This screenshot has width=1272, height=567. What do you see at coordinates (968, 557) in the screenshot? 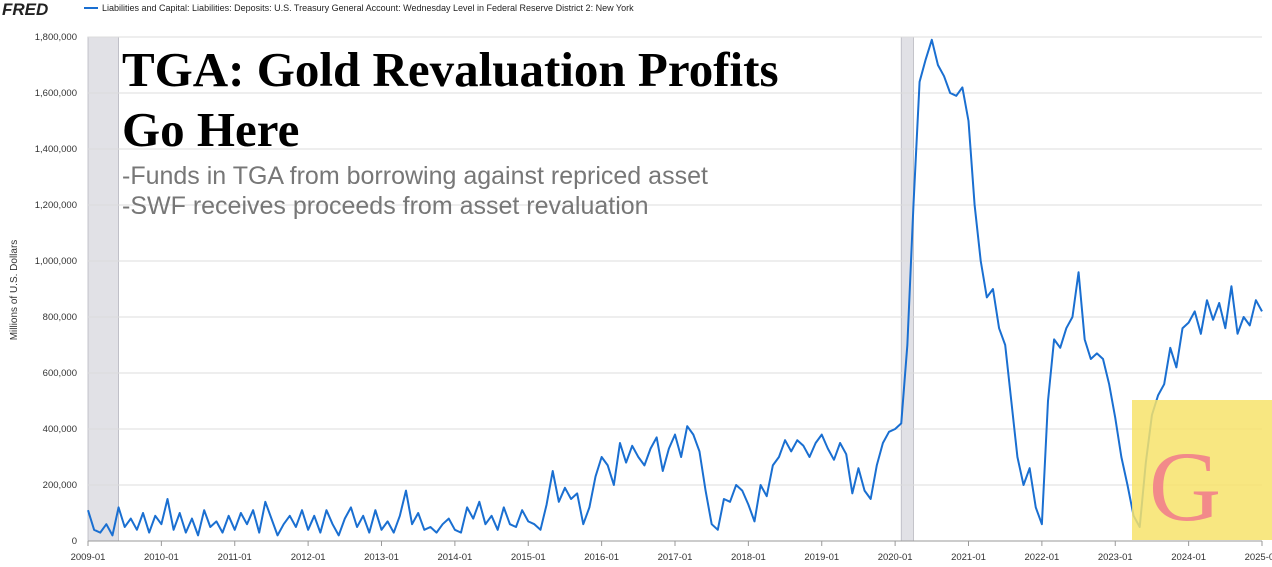
I see `x-tick-label: 2021-01` at bounding box center [968, 557].